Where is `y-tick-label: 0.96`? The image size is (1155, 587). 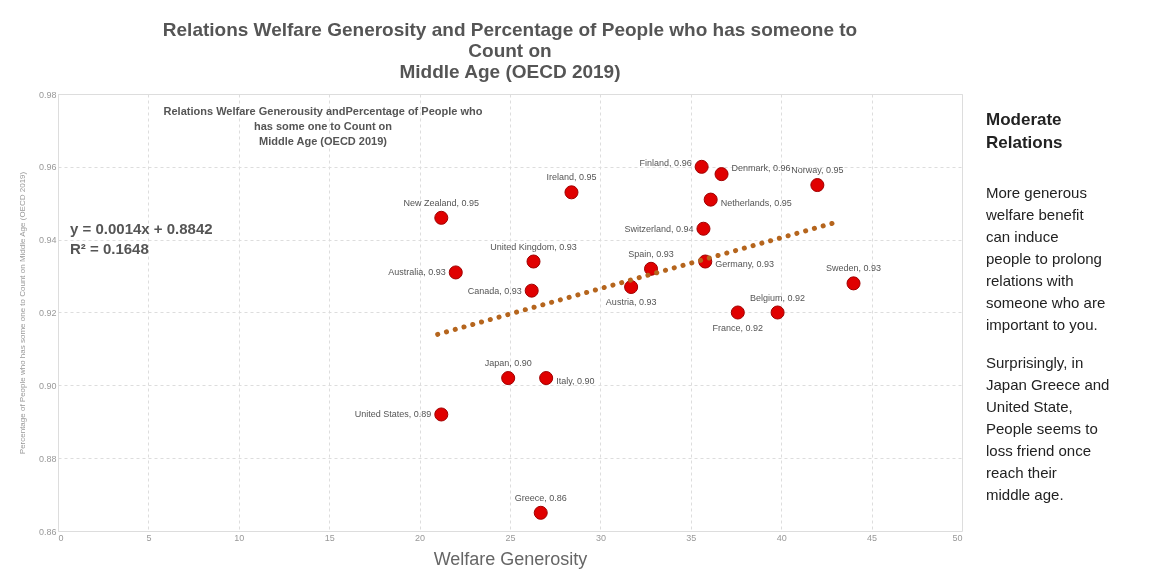
y-tick-label: 0.96 is located at coordinates (47, 167).